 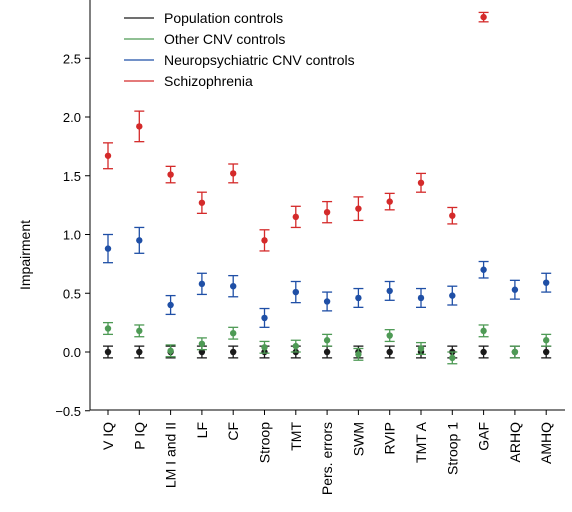 What do you see at coordinates (171, 455) in the screenshot?
I see `x-tick-label: LM I and II` at bounding box center [171, 455].